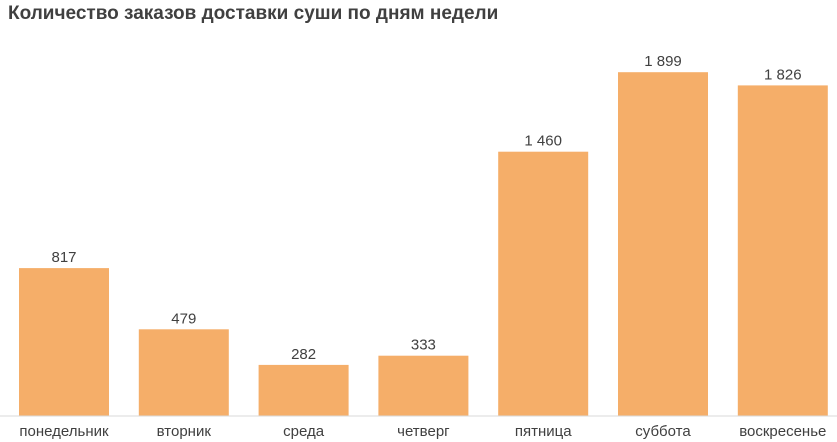  I want to click on value-label: 1 460, so click(543, 141).